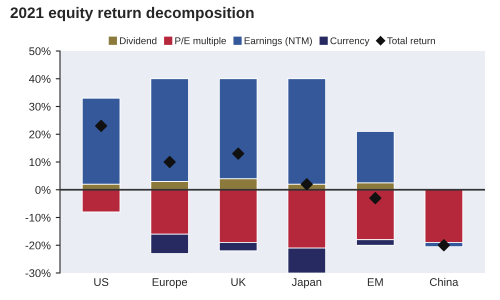 Image resolution: width=500 pixels, height=300 pixels. Describe the element at coordinates (278, 41) in the screenshot. I see `legend-label: Earnings (NTM)` at that location.